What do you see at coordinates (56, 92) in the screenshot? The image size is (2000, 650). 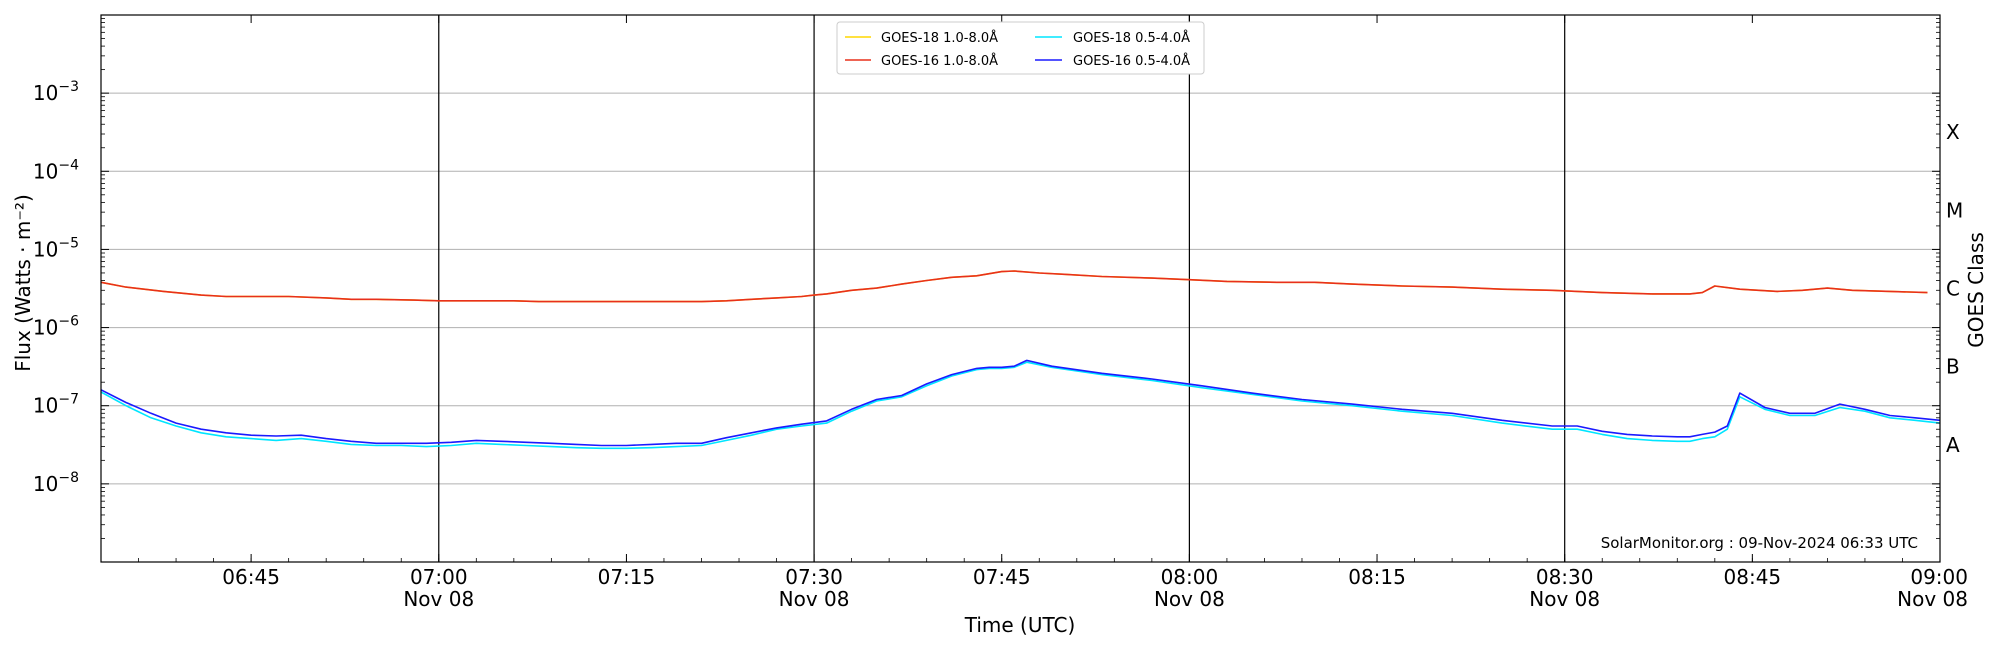 I see `y-tick-label: 10⁻³` at bounding box center [56, 92].